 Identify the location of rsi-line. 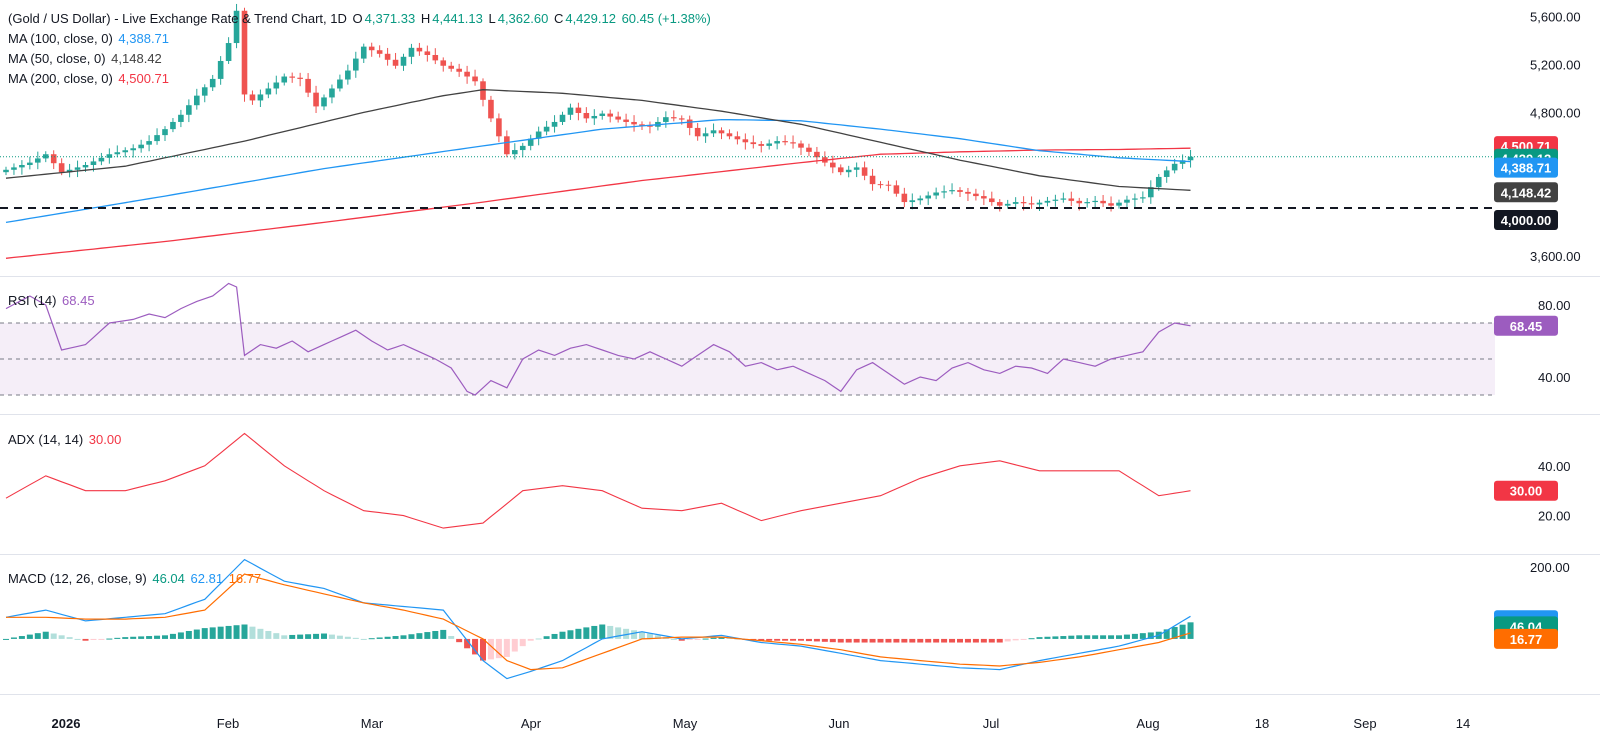
(598, 339).